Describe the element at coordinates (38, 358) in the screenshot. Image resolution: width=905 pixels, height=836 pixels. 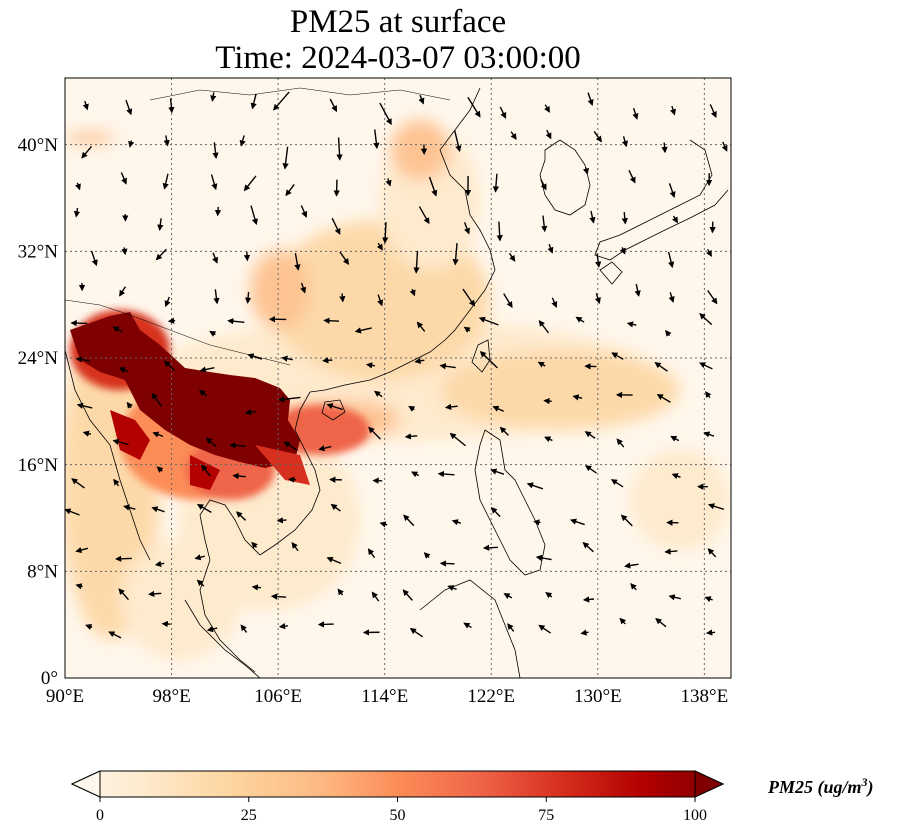
I see `lat-tick-label: 24°N` at that location.